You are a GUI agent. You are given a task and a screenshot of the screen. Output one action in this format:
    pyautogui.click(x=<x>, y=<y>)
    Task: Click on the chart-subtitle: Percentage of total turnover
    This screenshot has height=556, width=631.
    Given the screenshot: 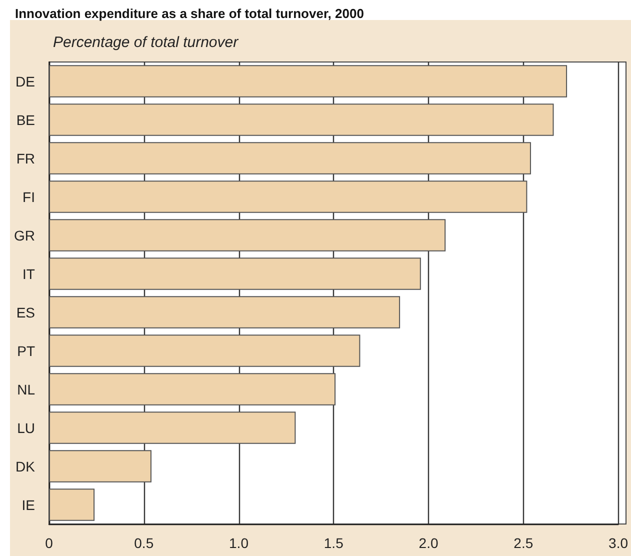 What is the action you would take?
    pyautogui.click(x=146, y=42)
    